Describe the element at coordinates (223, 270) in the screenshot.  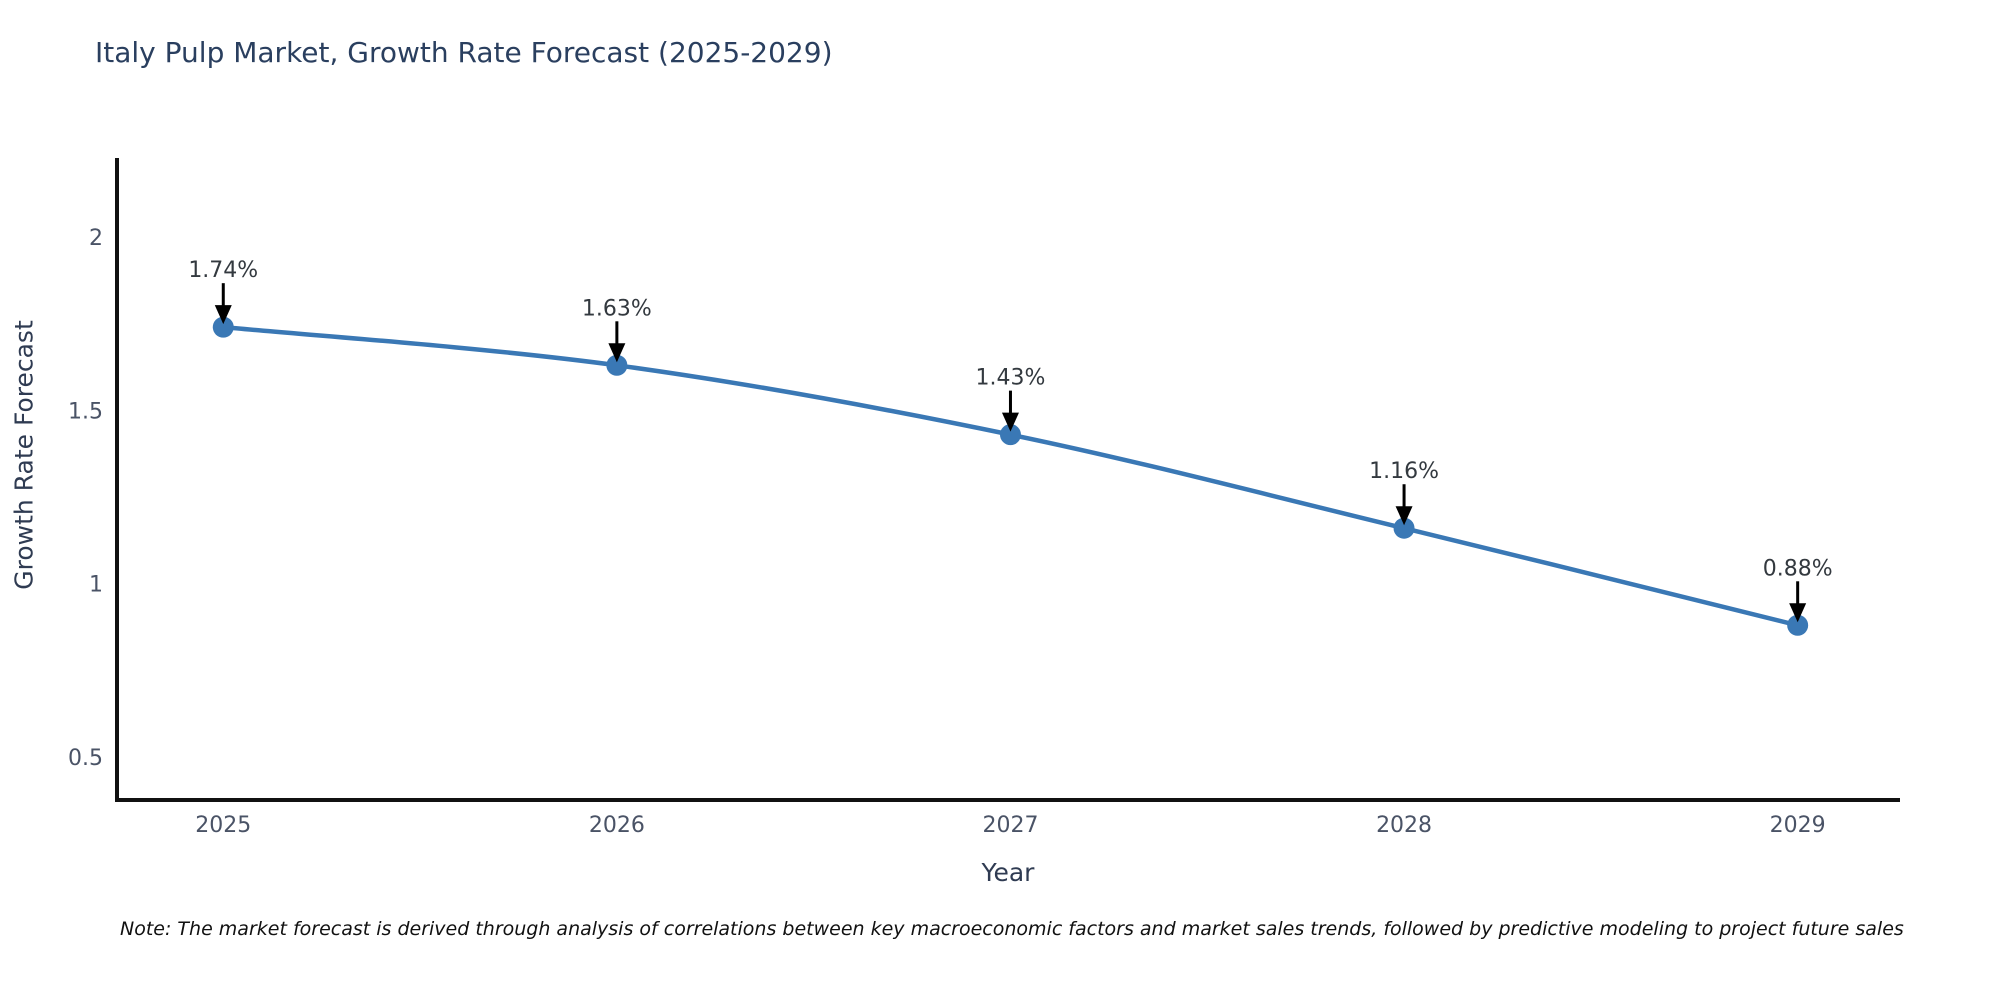
I see `point-annotation-label: 1.74%` at that location.